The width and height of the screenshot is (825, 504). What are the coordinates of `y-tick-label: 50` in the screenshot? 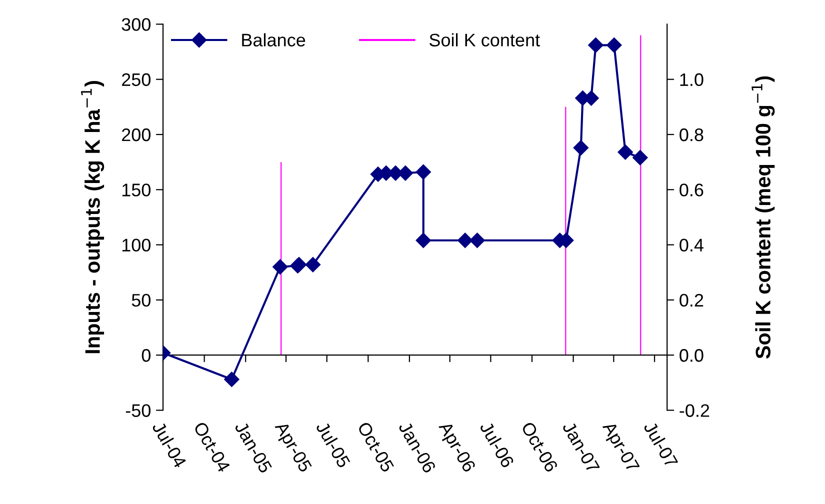 It's located at (141, 300).